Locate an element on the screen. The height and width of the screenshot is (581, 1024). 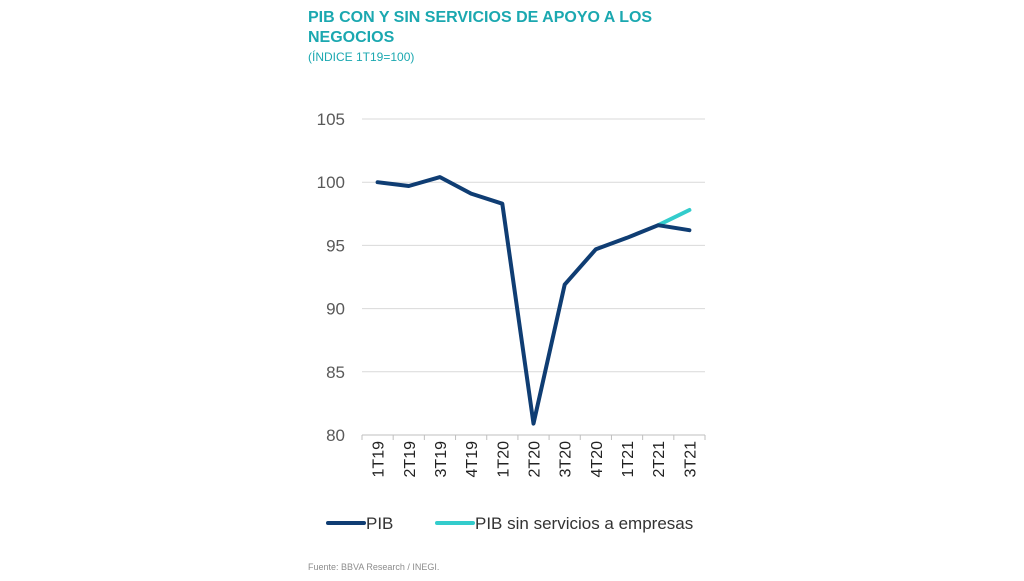
x-tick-label: 3T19 is located at coordinates (441, 459).